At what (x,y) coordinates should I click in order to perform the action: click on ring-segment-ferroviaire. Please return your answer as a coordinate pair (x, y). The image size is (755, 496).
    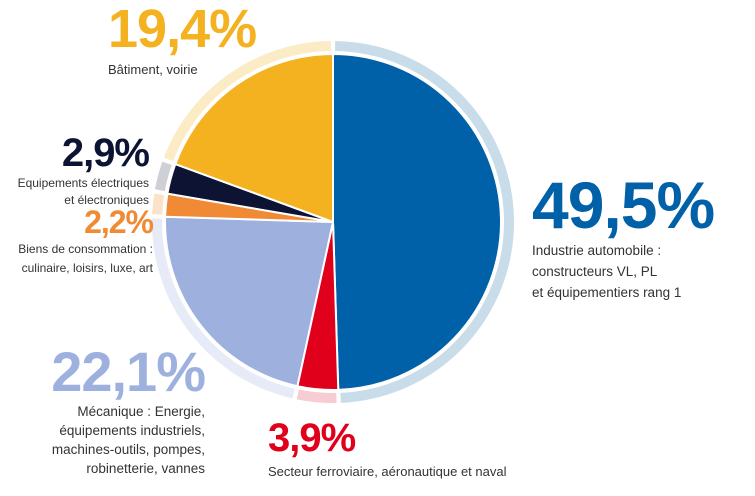
    Looking at the image, I should click on (316, 396).